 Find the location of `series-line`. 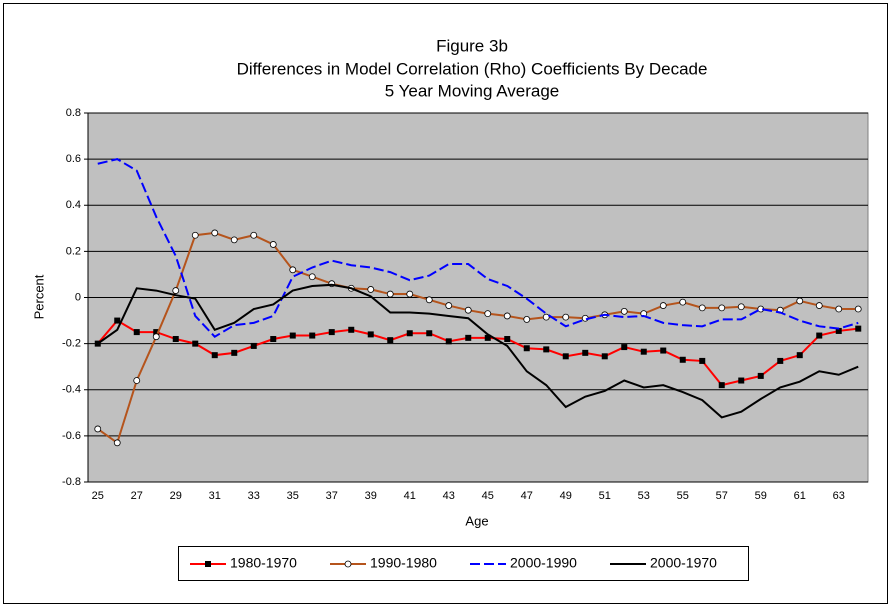

series-line is located at coordinates (477, 353).